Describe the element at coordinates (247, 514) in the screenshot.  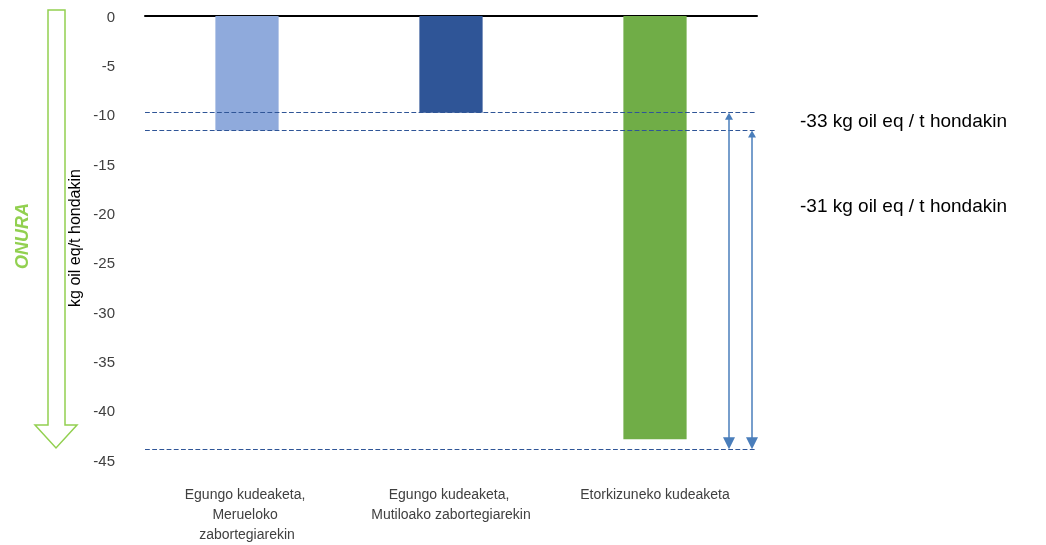
I see `x-tick-label: Egungo kudeaketa, Merueloko zabortegiarekin` at that location.